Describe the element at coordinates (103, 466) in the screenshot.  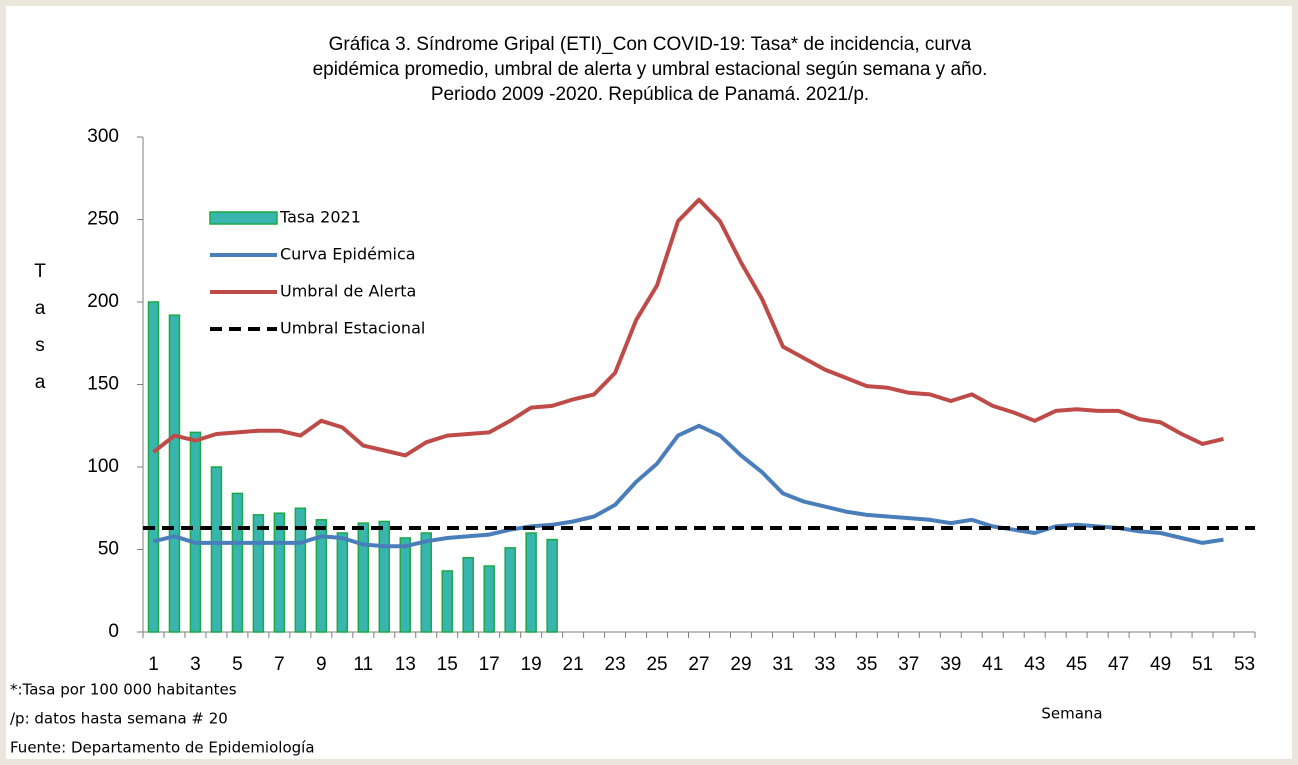
I see `y-tick-label: 100` at that location.